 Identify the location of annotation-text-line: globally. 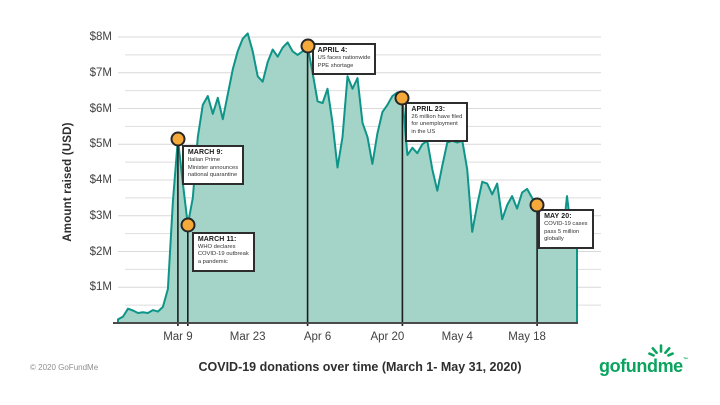
(554, 239).